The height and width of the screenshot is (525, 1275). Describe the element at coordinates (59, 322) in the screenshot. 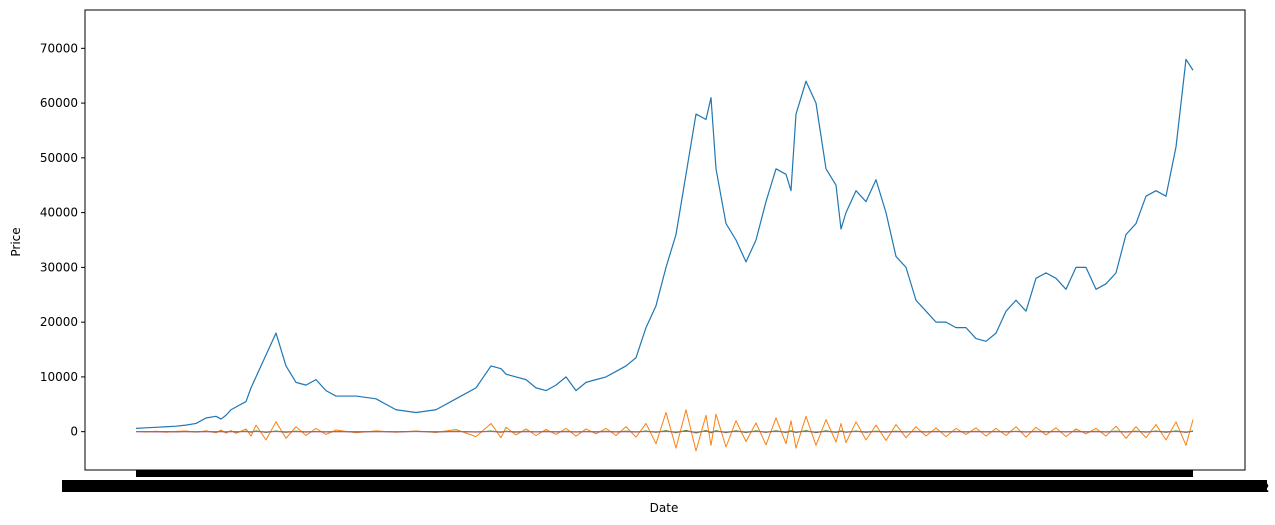

I see `y-tick-label: 20000` at that location.